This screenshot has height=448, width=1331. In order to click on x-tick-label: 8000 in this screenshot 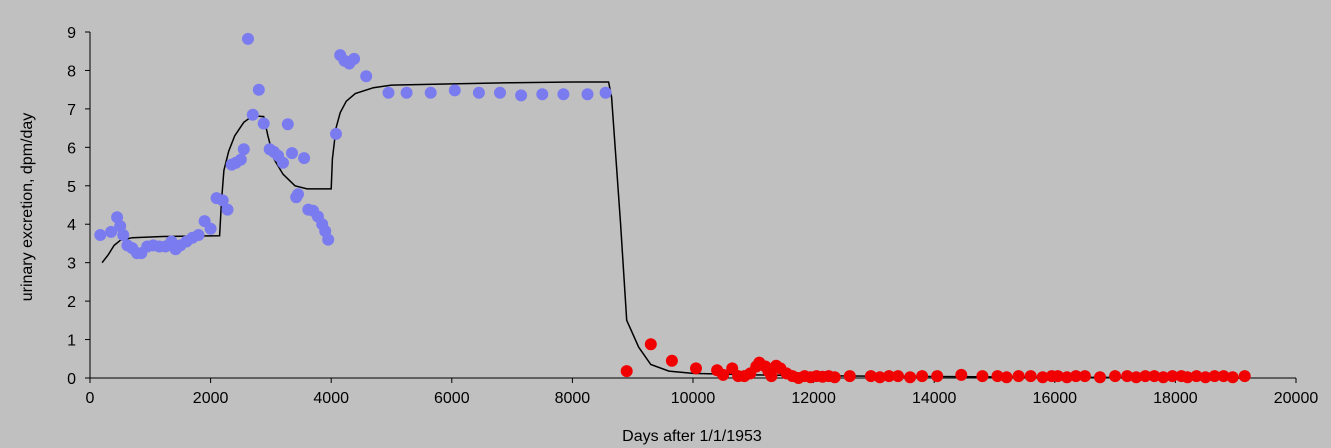, I will do `click(573, 398)`.